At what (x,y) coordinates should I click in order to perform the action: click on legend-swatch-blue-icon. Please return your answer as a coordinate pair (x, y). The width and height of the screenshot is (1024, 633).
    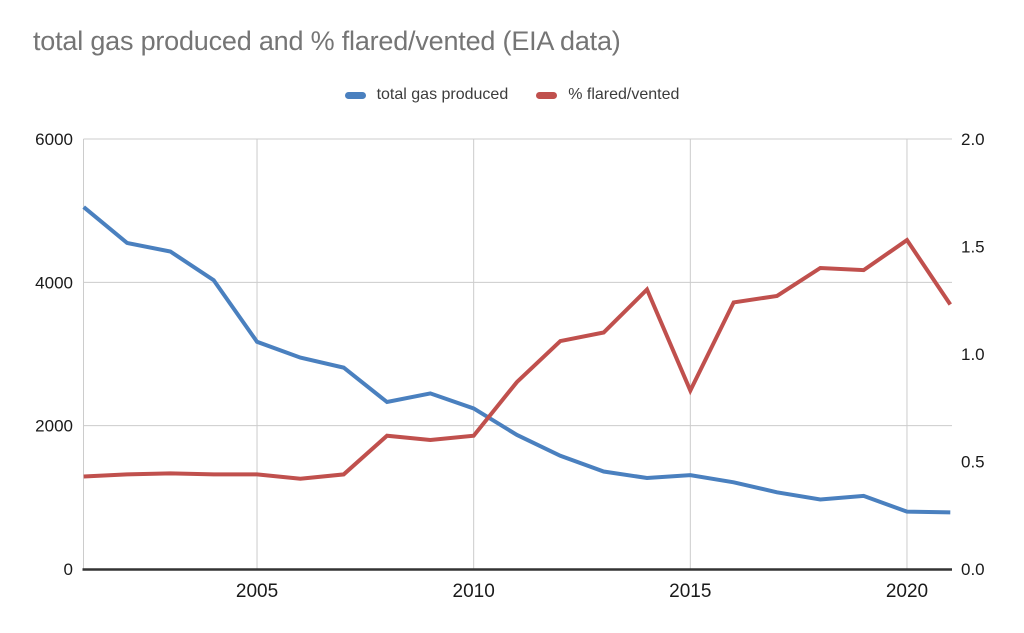
    Looking at the image, I should click on (355, 95).